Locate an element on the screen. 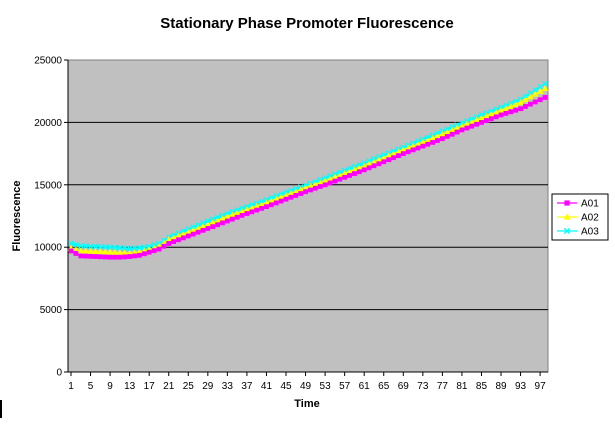 This screenshot has width=615, height=426. legend-label: A03 is located at coordinates (590, 232).